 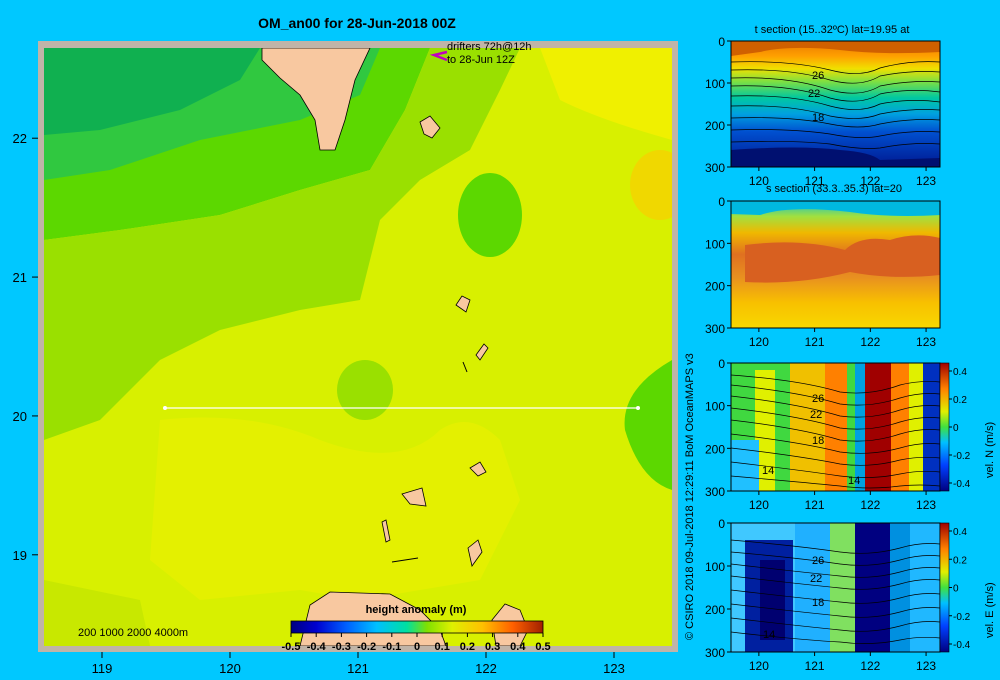 What do you see at coordinates (481, 60) in the screenshot?
I see `drifters-label-2: to 28-Jun 12Z` at bounding box center [481, 60].